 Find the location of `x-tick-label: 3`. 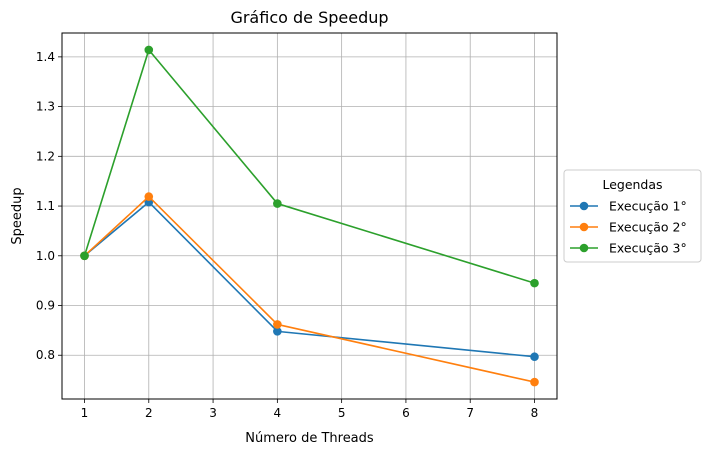

x-tick-label: 3 is located at coordinates (213, 413).